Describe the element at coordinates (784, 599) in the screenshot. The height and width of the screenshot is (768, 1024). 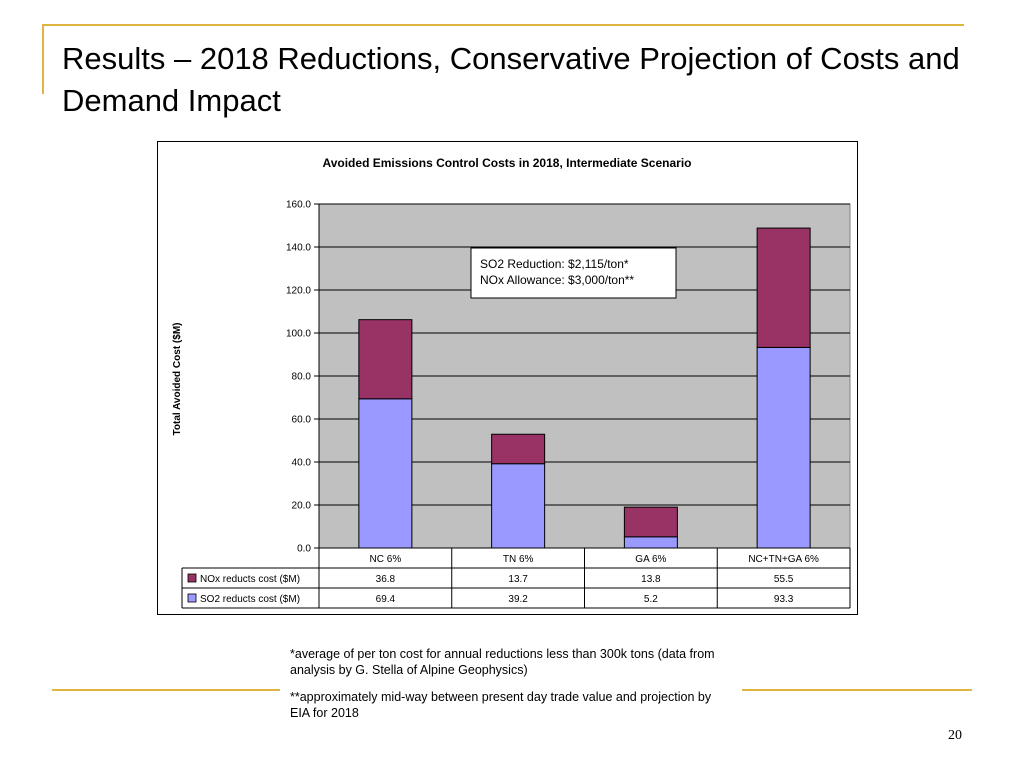
I see `data-label: 93.3` at that location.